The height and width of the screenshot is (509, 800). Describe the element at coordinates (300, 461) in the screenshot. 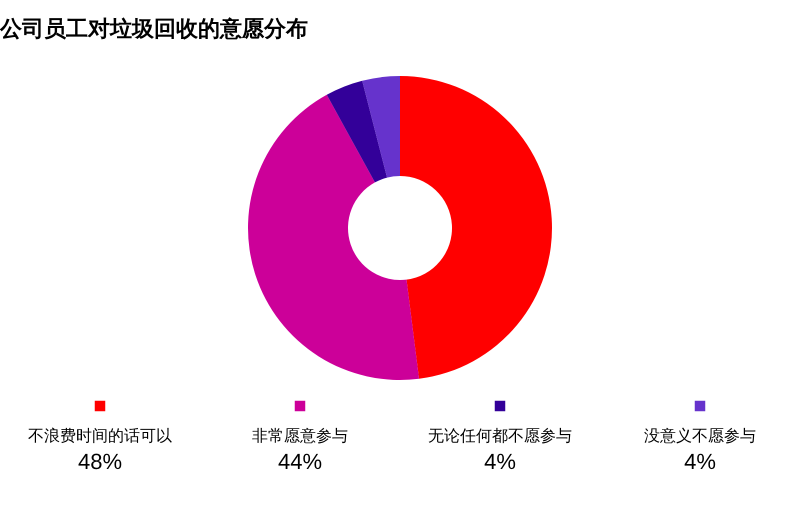

I see `data-label: 44%` at that location.